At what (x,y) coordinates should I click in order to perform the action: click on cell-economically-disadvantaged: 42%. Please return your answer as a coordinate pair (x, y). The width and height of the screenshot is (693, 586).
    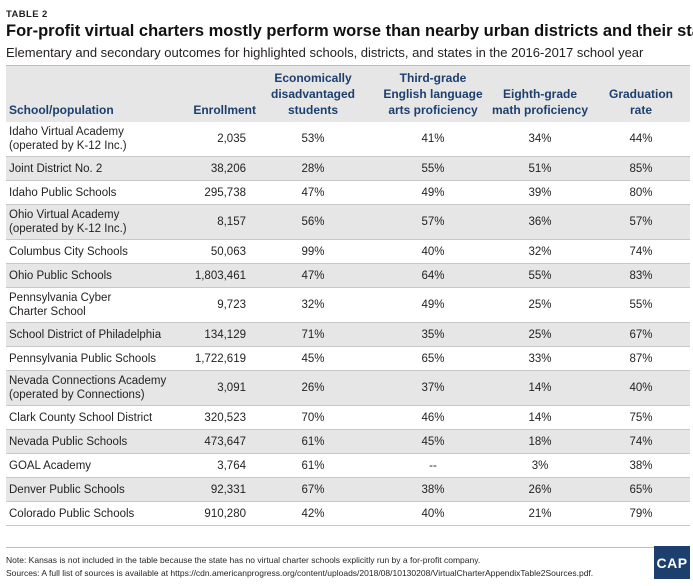
    Looking at the image, I should click on (313, 513).